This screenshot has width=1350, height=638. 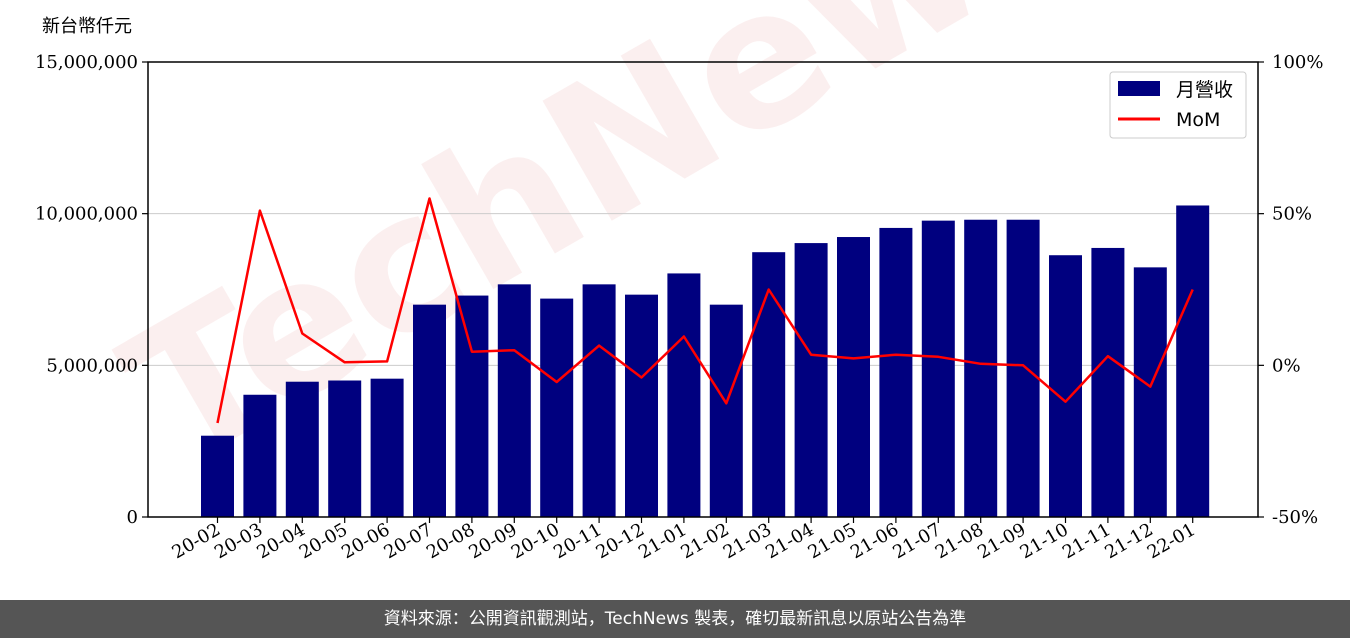 I want to click on source-footer-text: 資料來源：公開資訊觀測站，TechNews 製表，確切最新訊息以原站公告為準, so click(x=675, y=619).